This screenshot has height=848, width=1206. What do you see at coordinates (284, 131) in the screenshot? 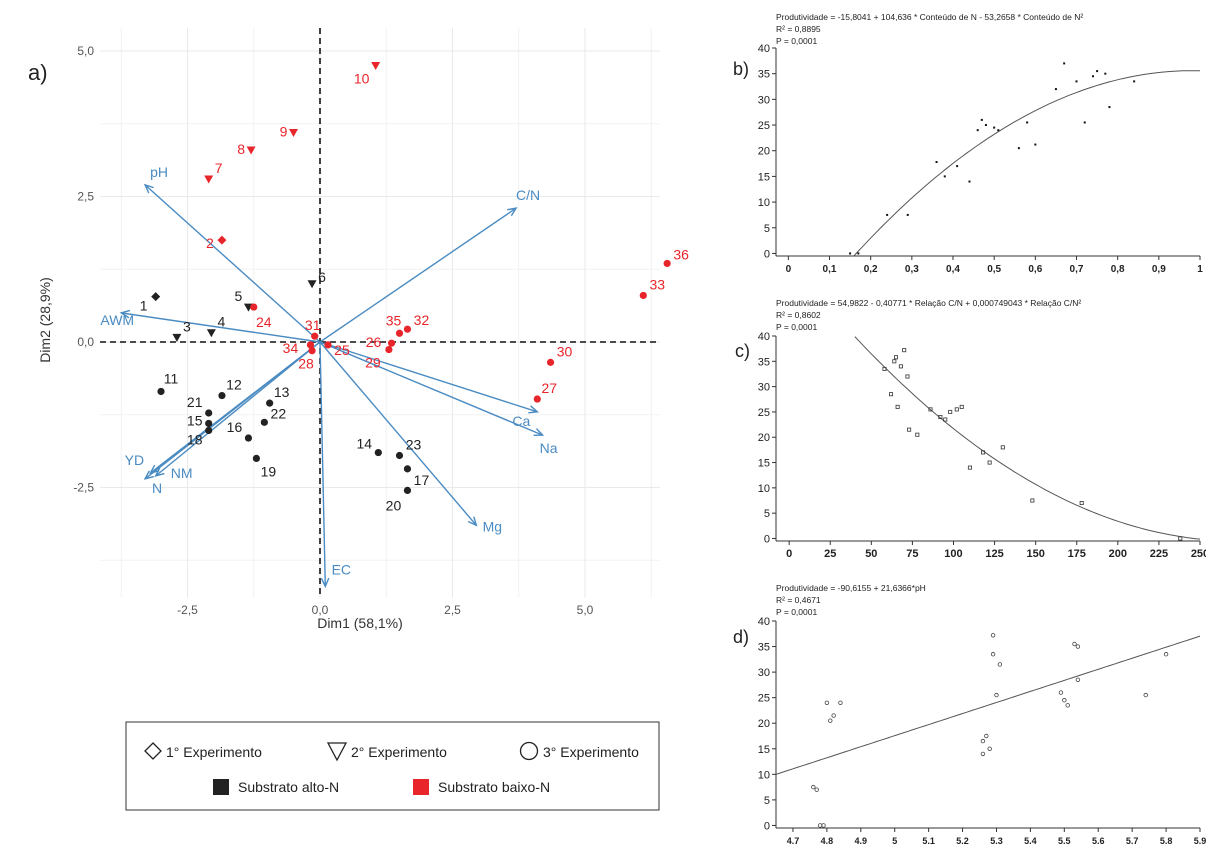
I see `point-label-9: 9` at bounding box center [284, 131].